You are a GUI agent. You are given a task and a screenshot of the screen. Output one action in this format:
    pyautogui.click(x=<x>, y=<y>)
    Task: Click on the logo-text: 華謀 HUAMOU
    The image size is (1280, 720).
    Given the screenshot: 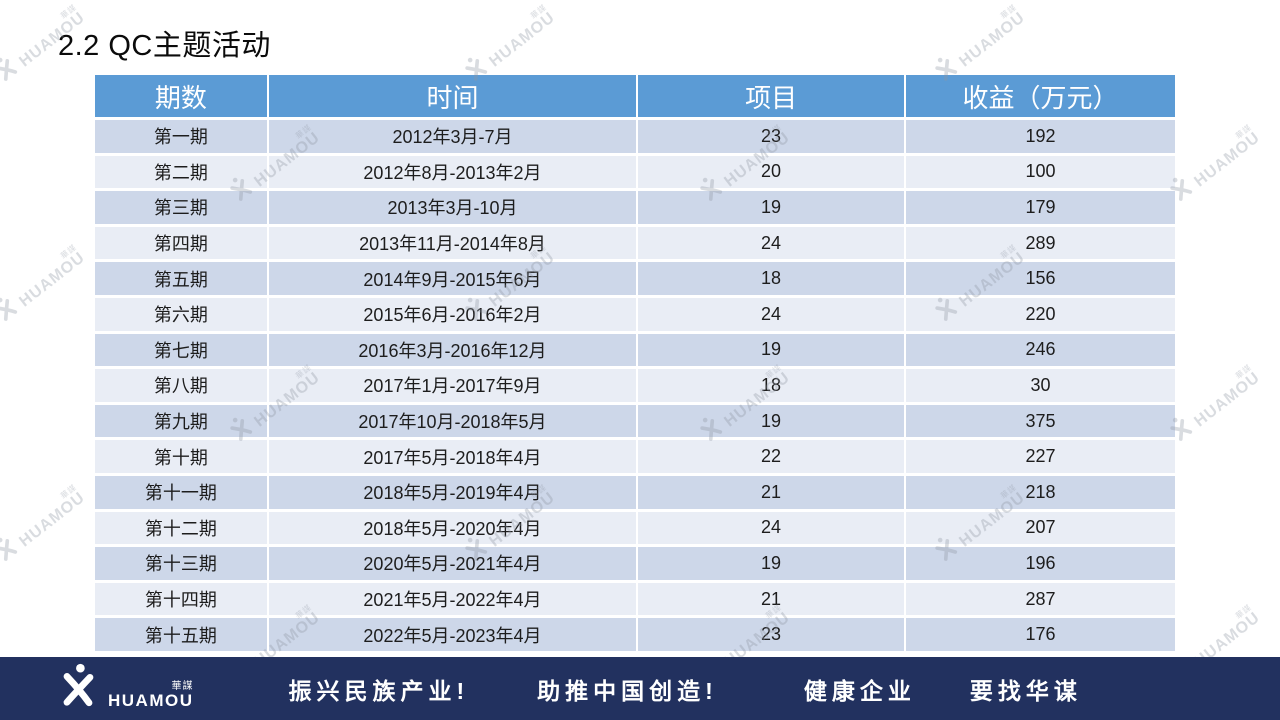 What is the action you would take?
    pyautogui.click(x=151, y=695)
    